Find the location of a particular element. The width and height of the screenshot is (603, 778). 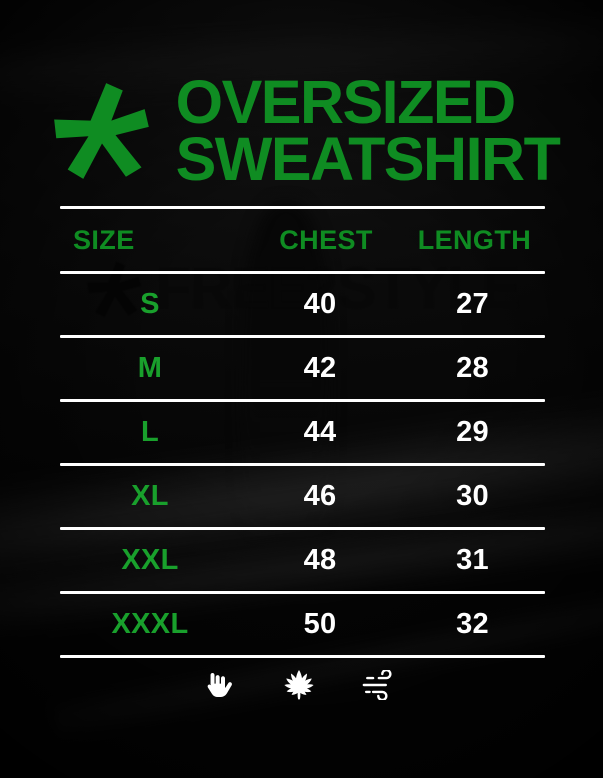

title-line-1: OVERSIZED is located at coordinates (346, 102).